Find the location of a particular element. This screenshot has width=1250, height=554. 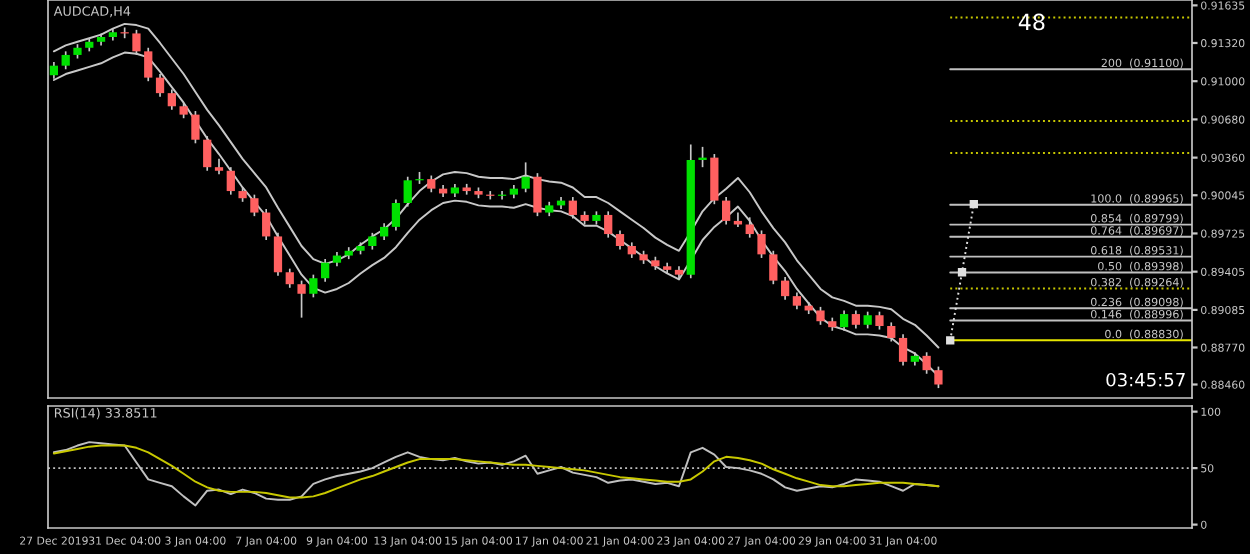

annotation: 03:45:57 is located at coordinates (1145, 379).